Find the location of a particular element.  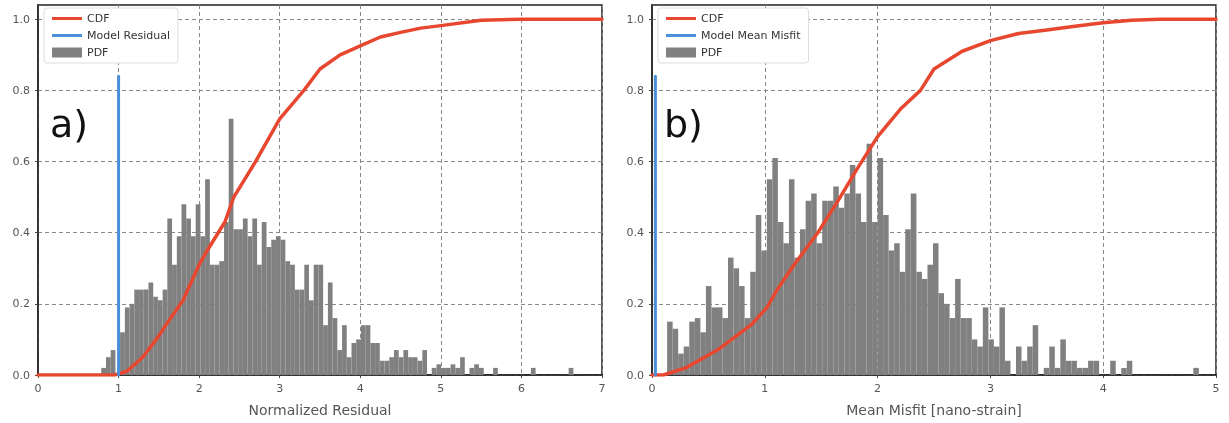

x-tick-label: 6 is located at coordinates (521, 388).